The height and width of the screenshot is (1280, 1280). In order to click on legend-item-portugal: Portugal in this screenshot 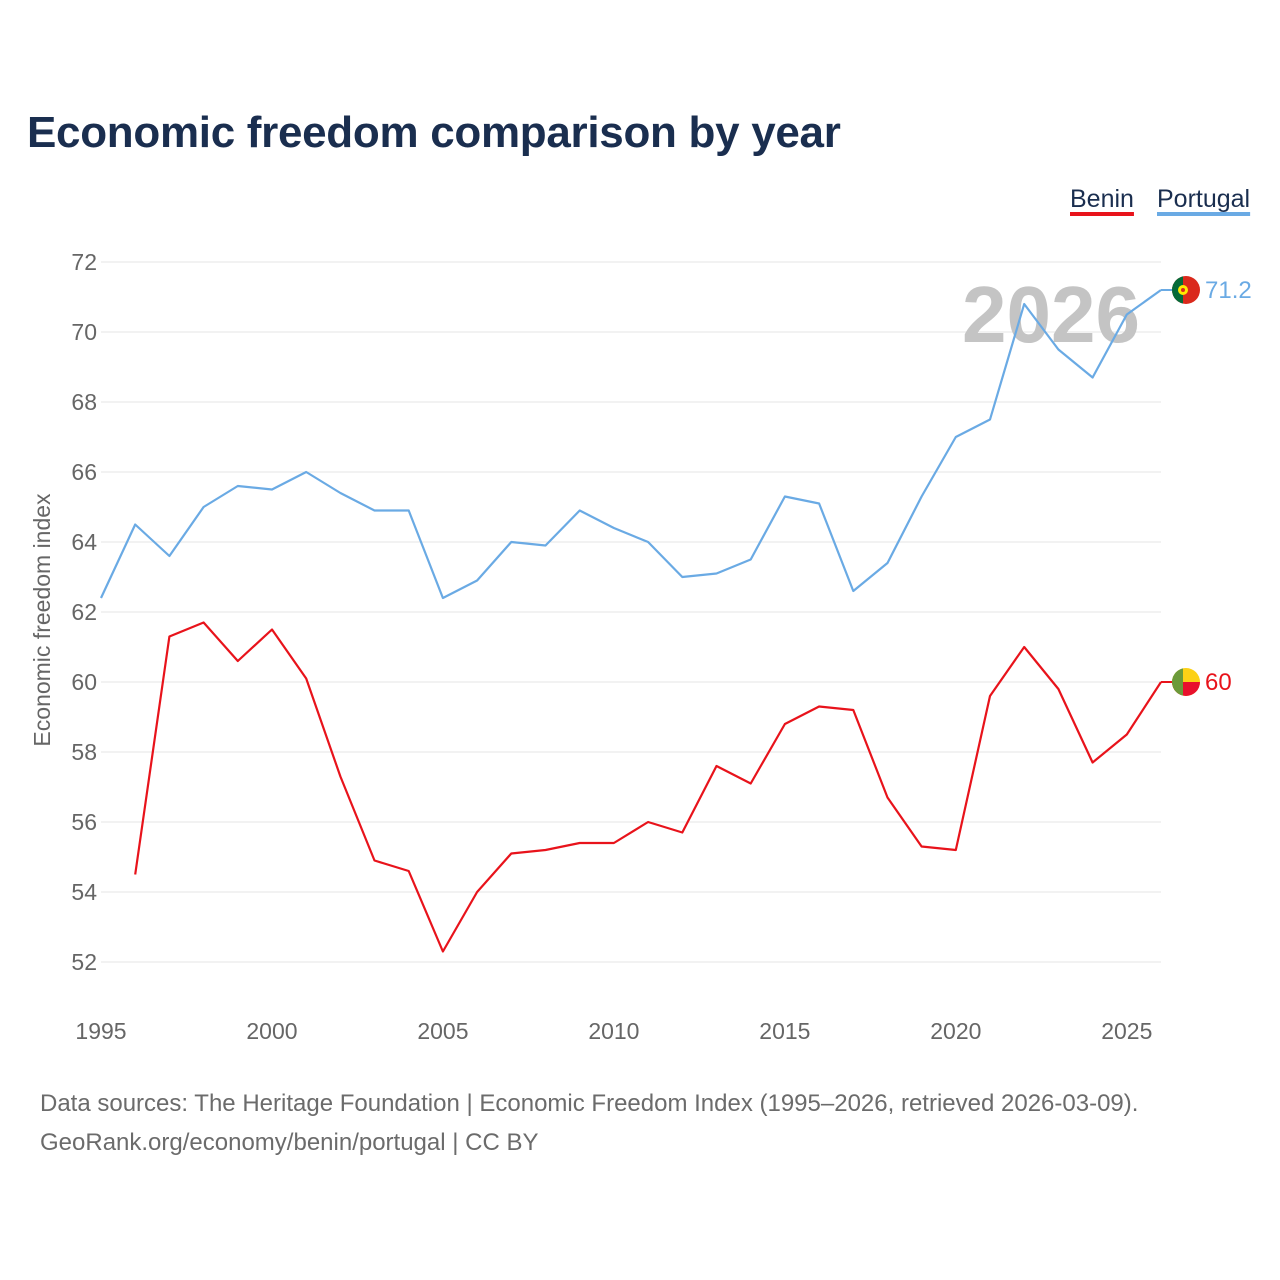, I will do `click(1204, 200)`.